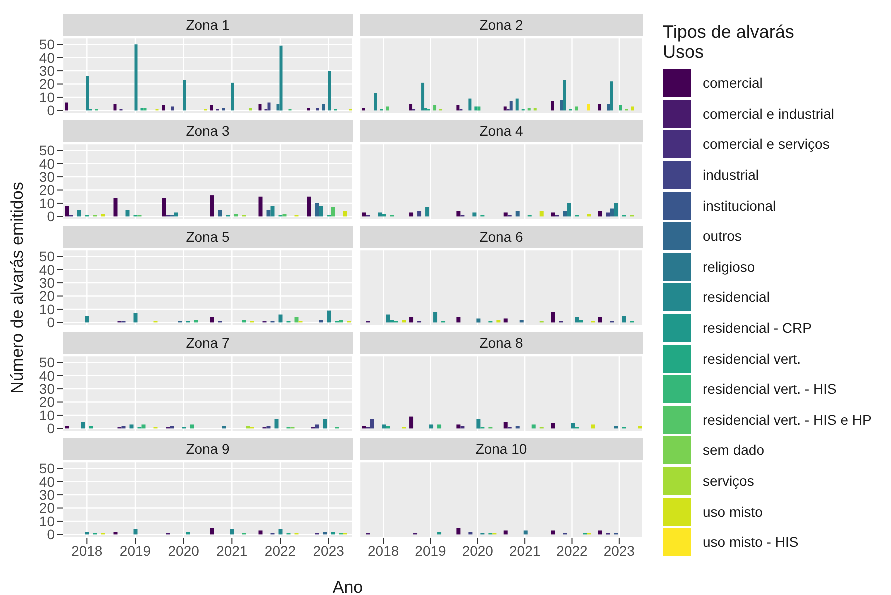 This screenshot has width=891, height=595. Describe the element at coordinates (729, 266) in the screenshot. I see `legend-label: religioso` at that location.